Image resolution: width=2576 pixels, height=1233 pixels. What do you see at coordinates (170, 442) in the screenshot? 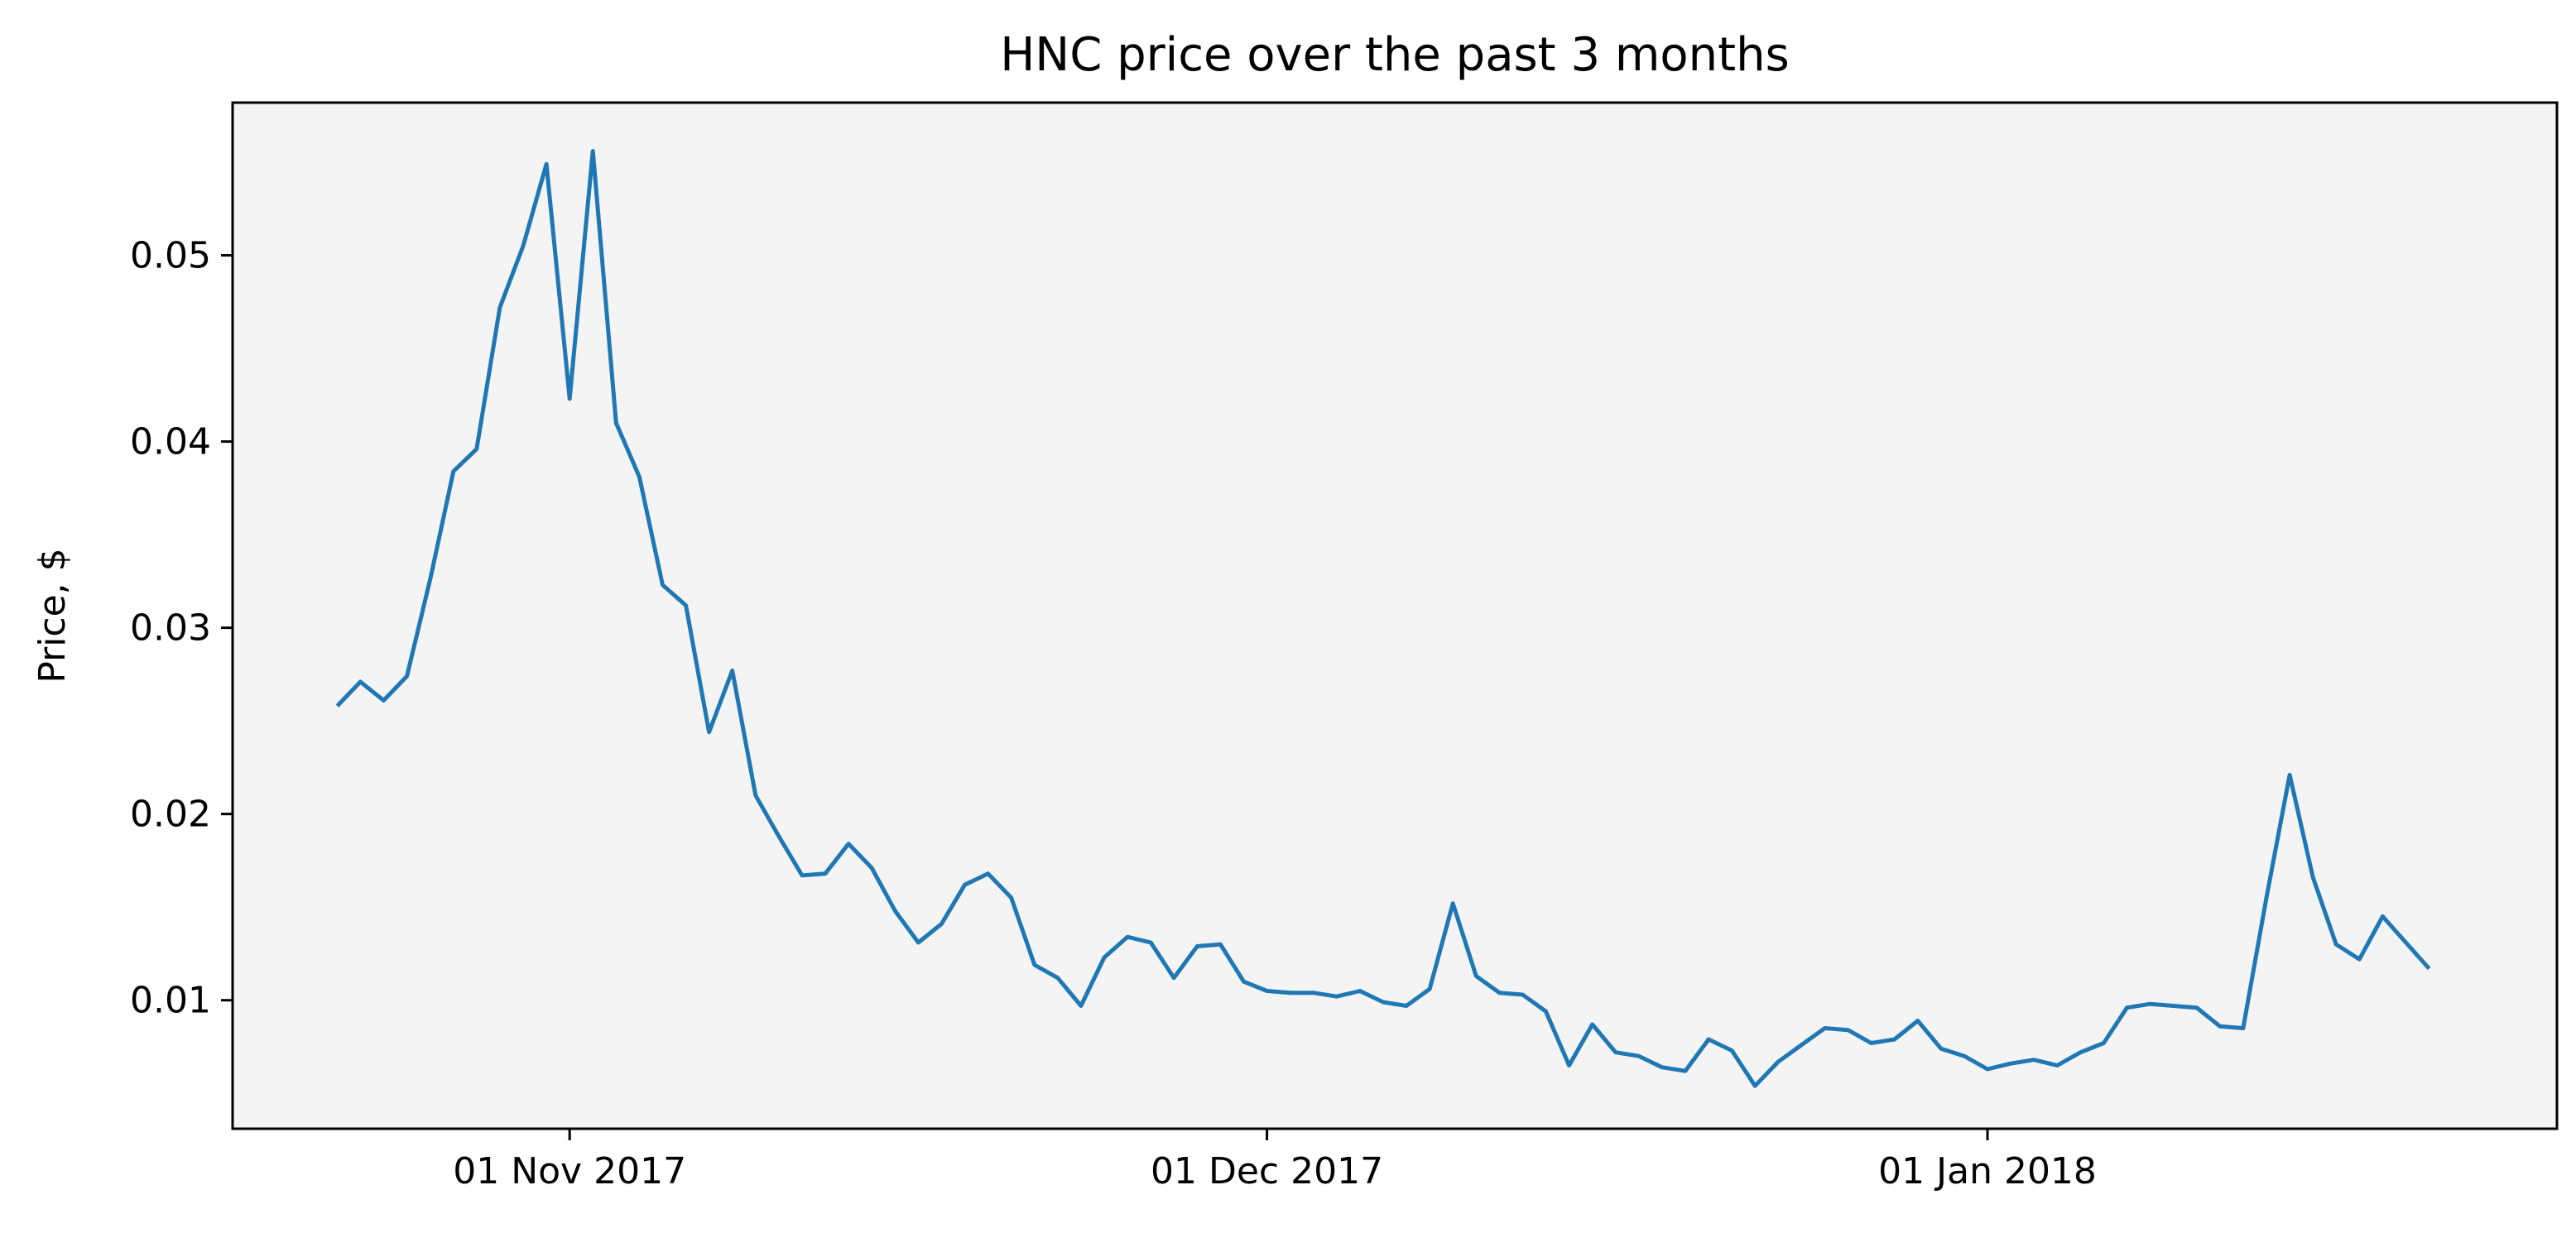
I see `y-tick-label: 0.04` at bounding box center [170, 442].